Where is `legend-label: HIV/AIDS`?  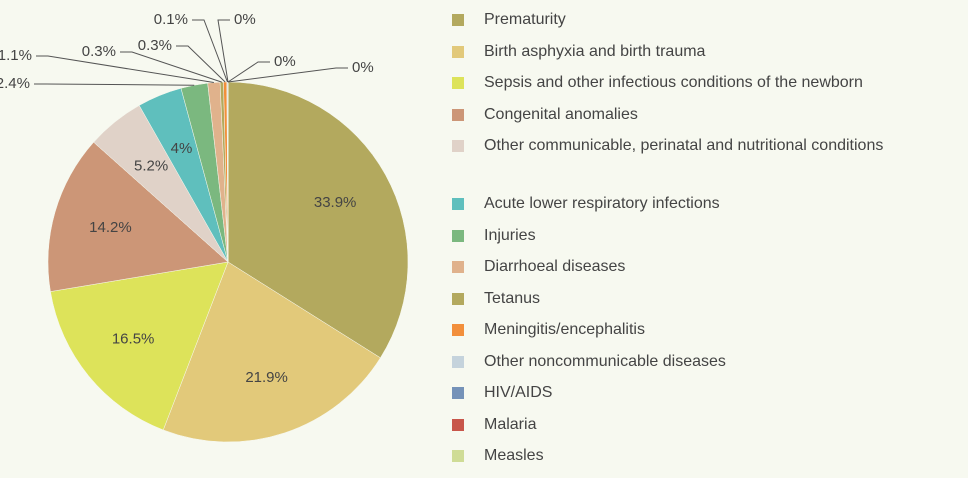 legend-label: HIV/AIDS is located at coordinates (518, 392).